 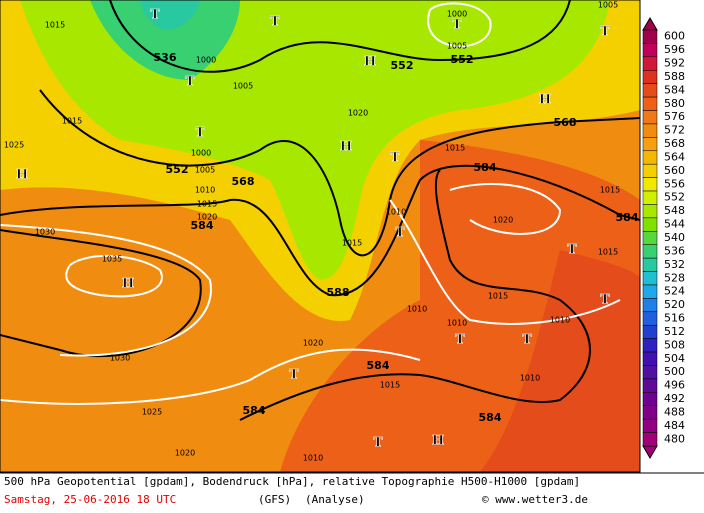 What do you see at coordinates (674, 438) in the screenshot?
I see `legend-label: 480` at bounding box center [674, 438].